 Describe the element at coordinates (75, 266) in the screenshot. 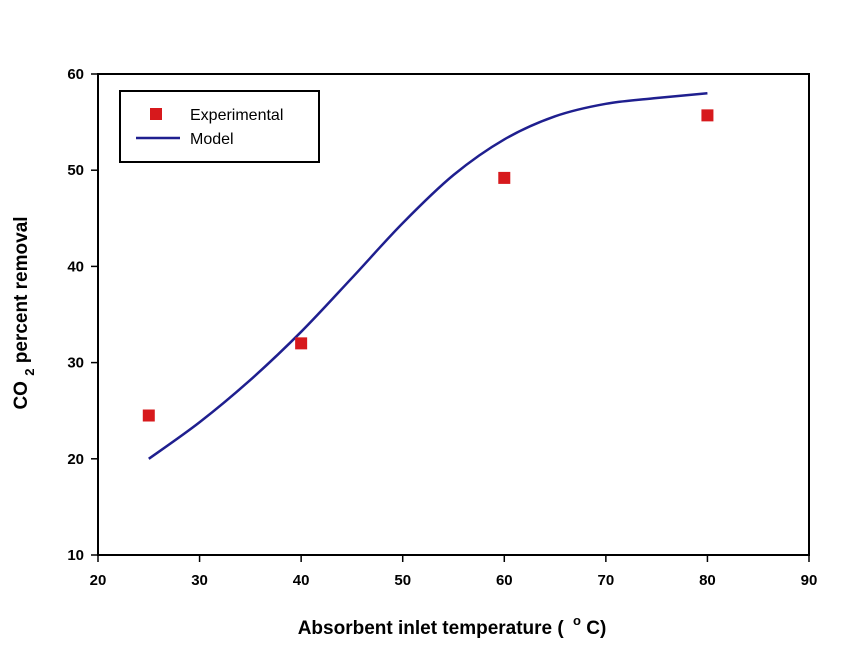

I see `y-tick-label: 40` at that location.